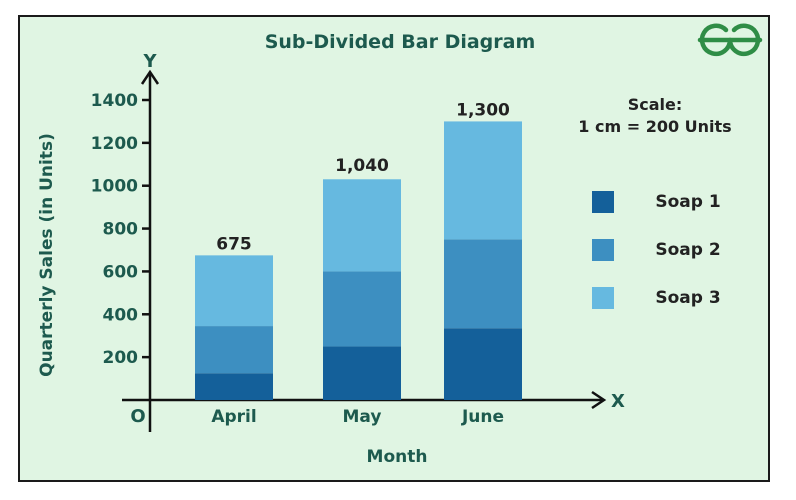 The image size is (796, 500). I want to click on scale-value: 1 cm = 200 Units, so click(654, 126).